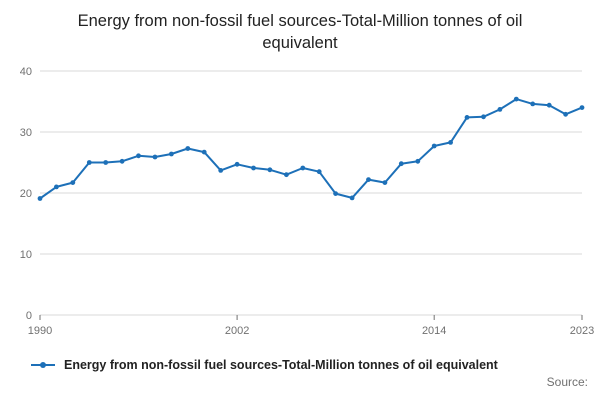 This screenshot has width=600, height=400. I want to click on svg-text: 2014, so click(434, 331).